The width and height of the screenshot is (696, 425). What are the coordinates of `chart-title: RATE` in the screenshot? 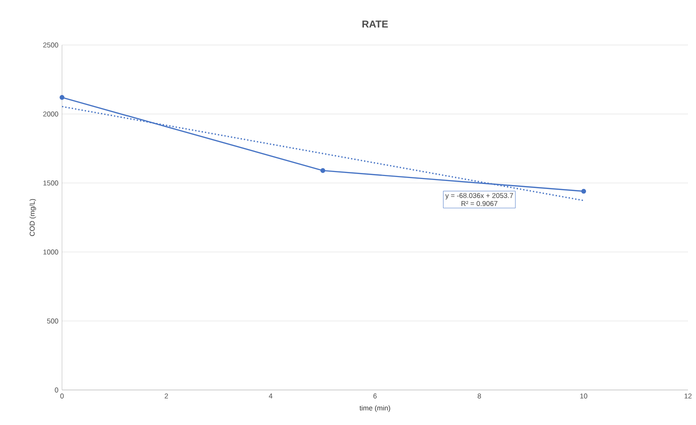 It's located at (375, 24).